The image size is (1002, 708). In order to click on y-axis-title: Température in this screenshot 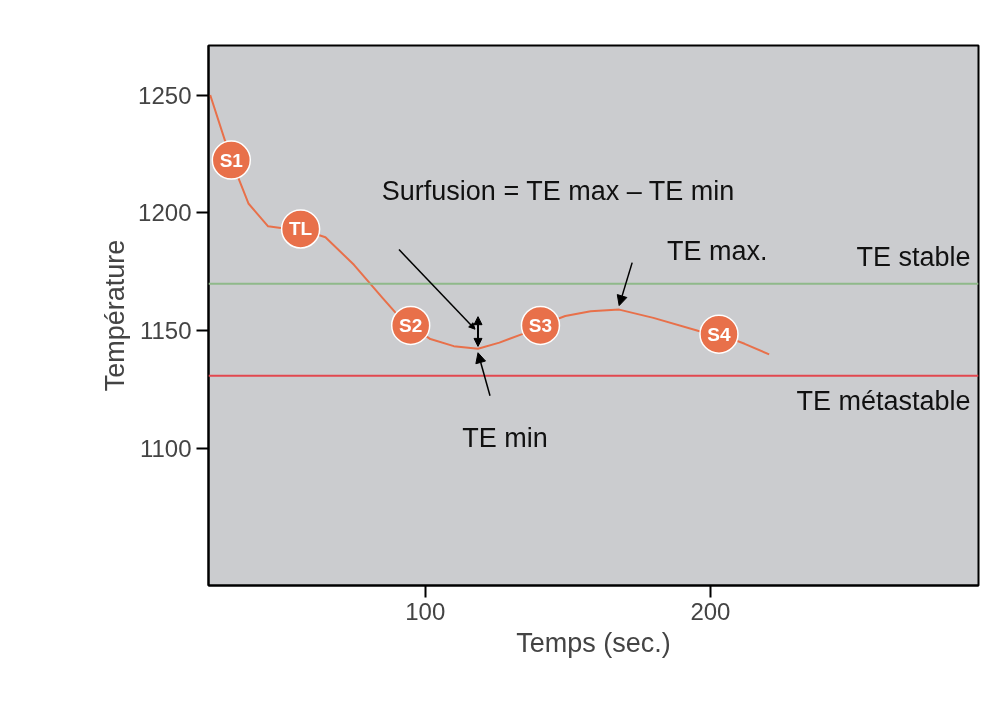, I will do `click(115, 315)`.